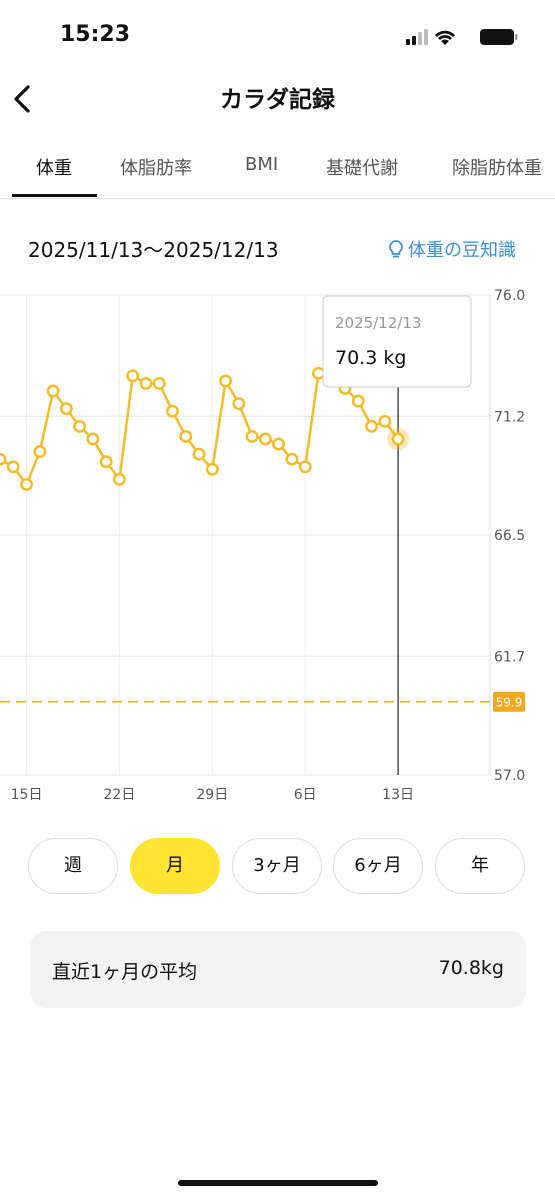 This screenshot has width=555, height=1200. I want to click on page-title: カラダ記録, so click(277, 100).